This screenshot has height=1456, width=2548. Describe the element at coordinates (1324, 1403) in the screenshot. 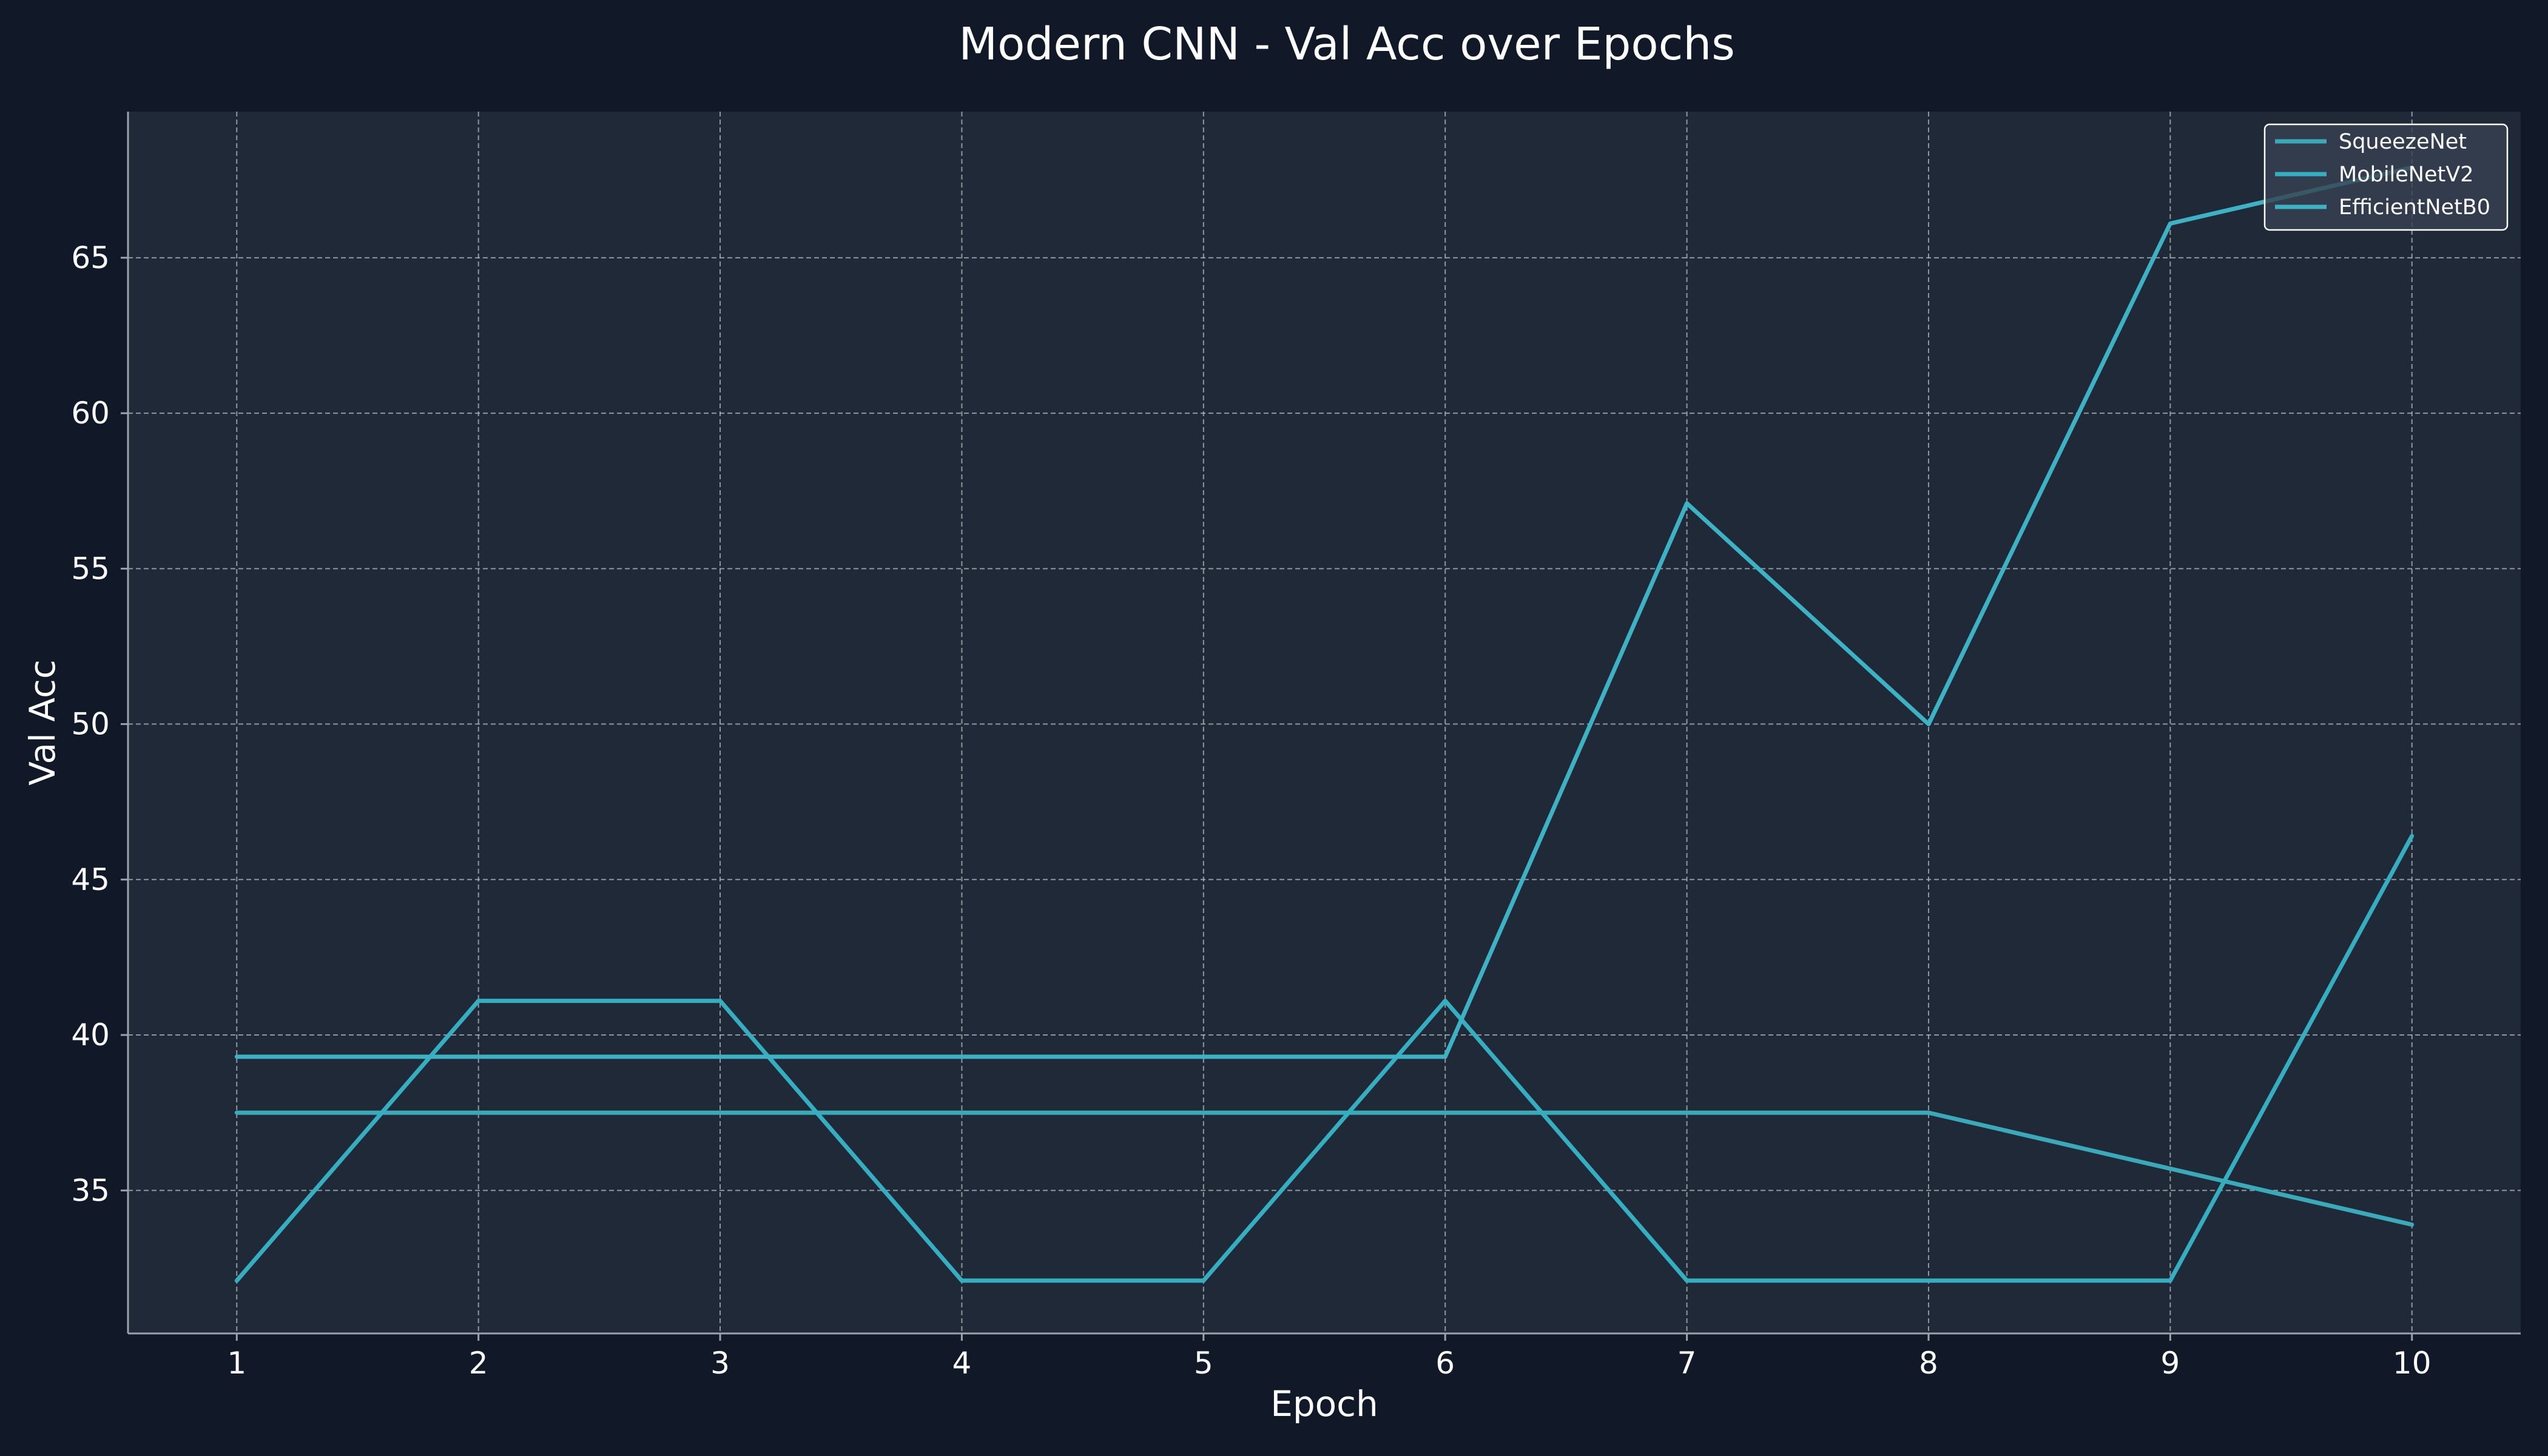

I see `x-axis-label: Epoch` at that location.